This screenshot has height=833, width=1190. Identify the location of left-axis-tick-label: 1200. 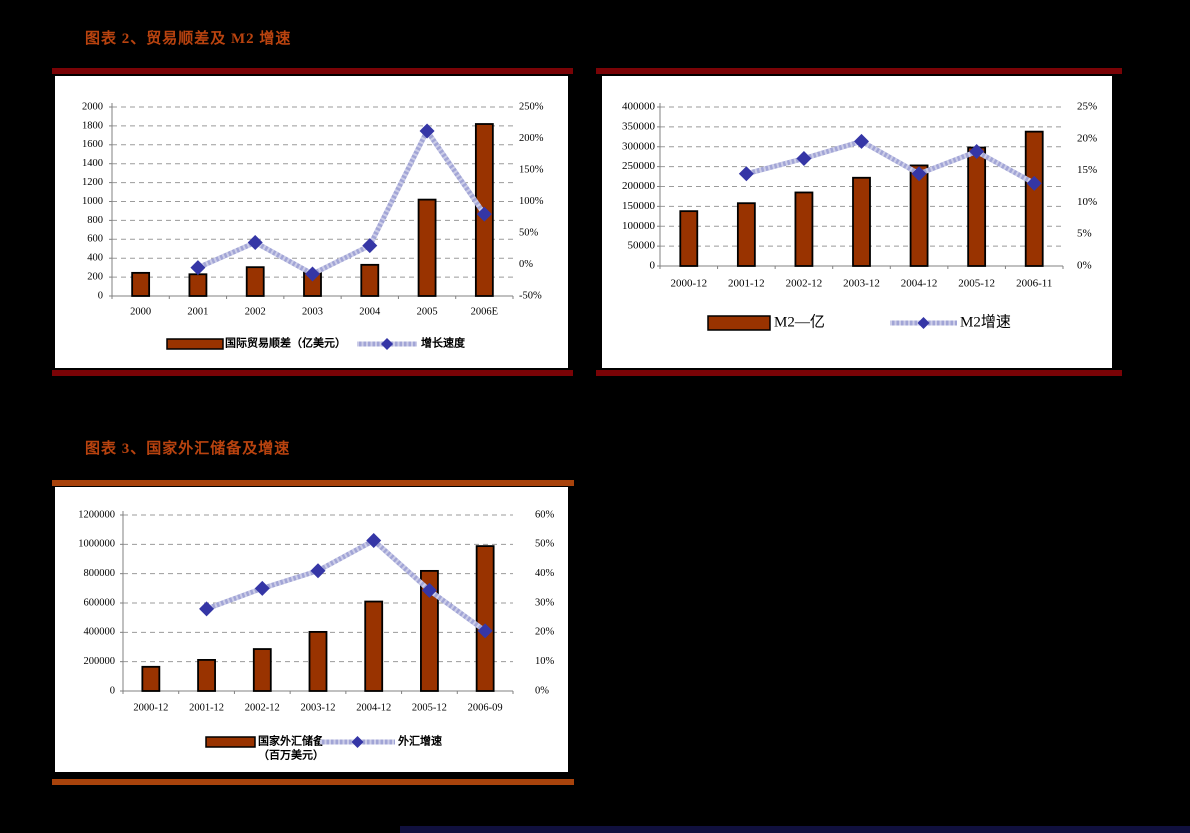
(92, 182).